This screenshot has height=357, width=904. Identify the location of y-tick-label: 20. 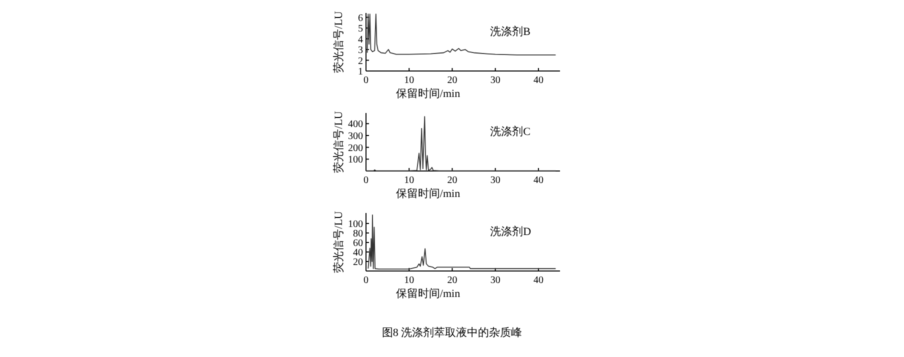
(358, 262).